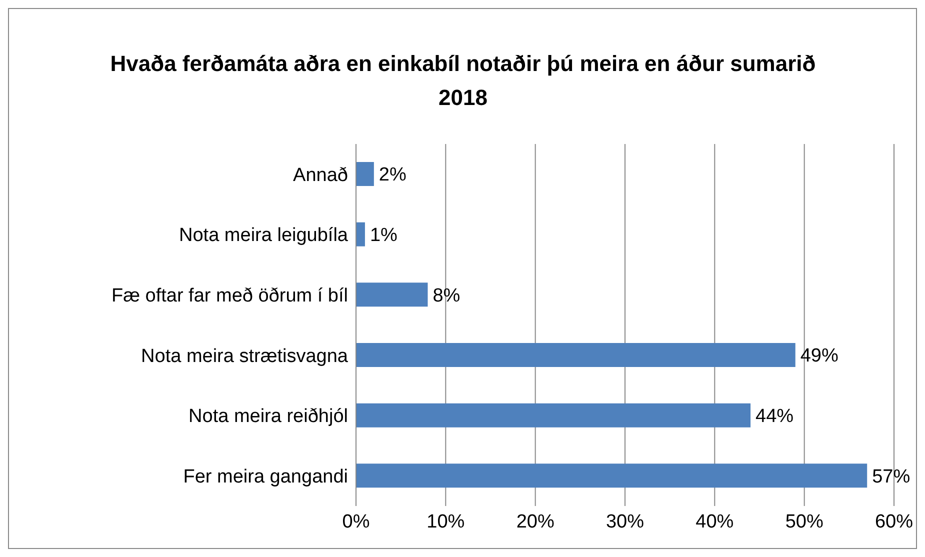 Image resolution: width=925 pixels, height=557 pixels. Describe the element at coordinates (384, 235) in the screenshot. I see `data-label: 1%` at that location.